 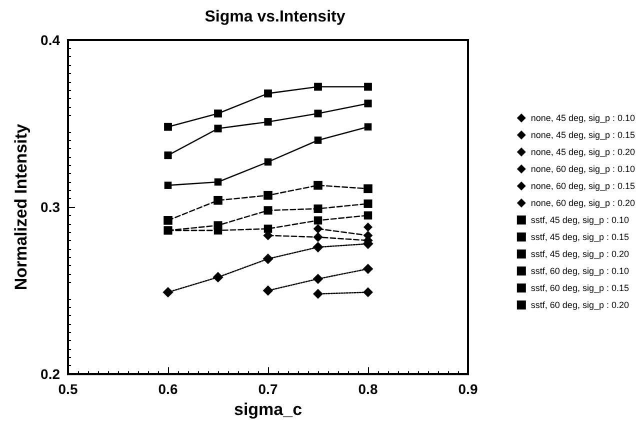 I want to click on x-axis-title: sigma_c, so click(x=268, y=409).